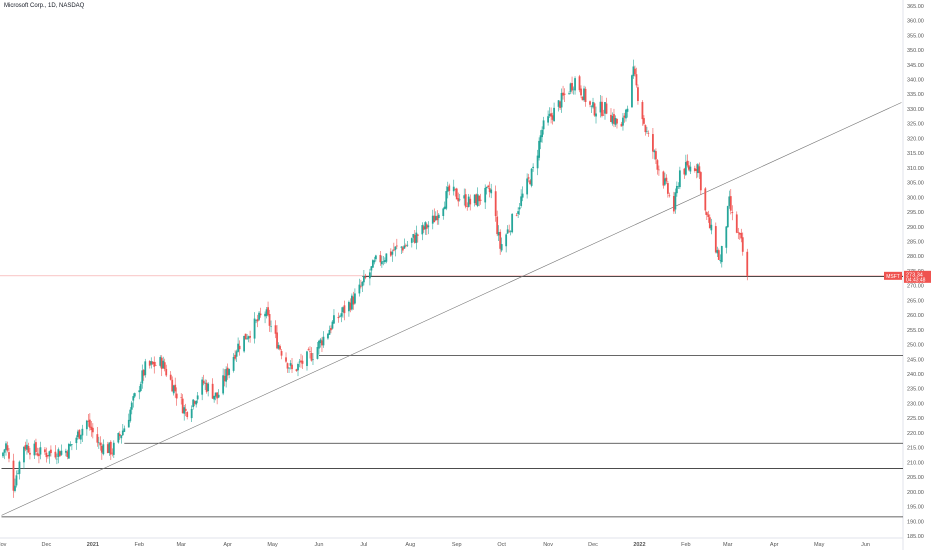 This screenshot has width=932, height=555. What do you see at coordinates (593, 545) in the screenshot?
I see `x-tick-label: Dec` at bounding box center [593, 545].